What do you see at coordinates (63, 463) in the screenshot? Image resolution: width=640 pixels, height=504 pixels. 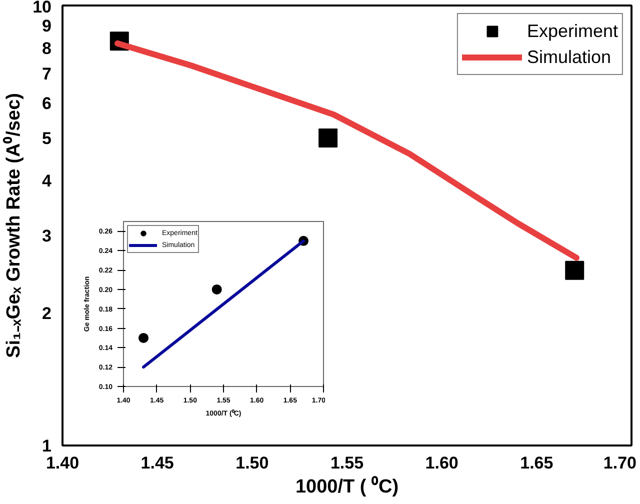 I see `x-tick-label: 1.40` at bounding box center [63, 463].